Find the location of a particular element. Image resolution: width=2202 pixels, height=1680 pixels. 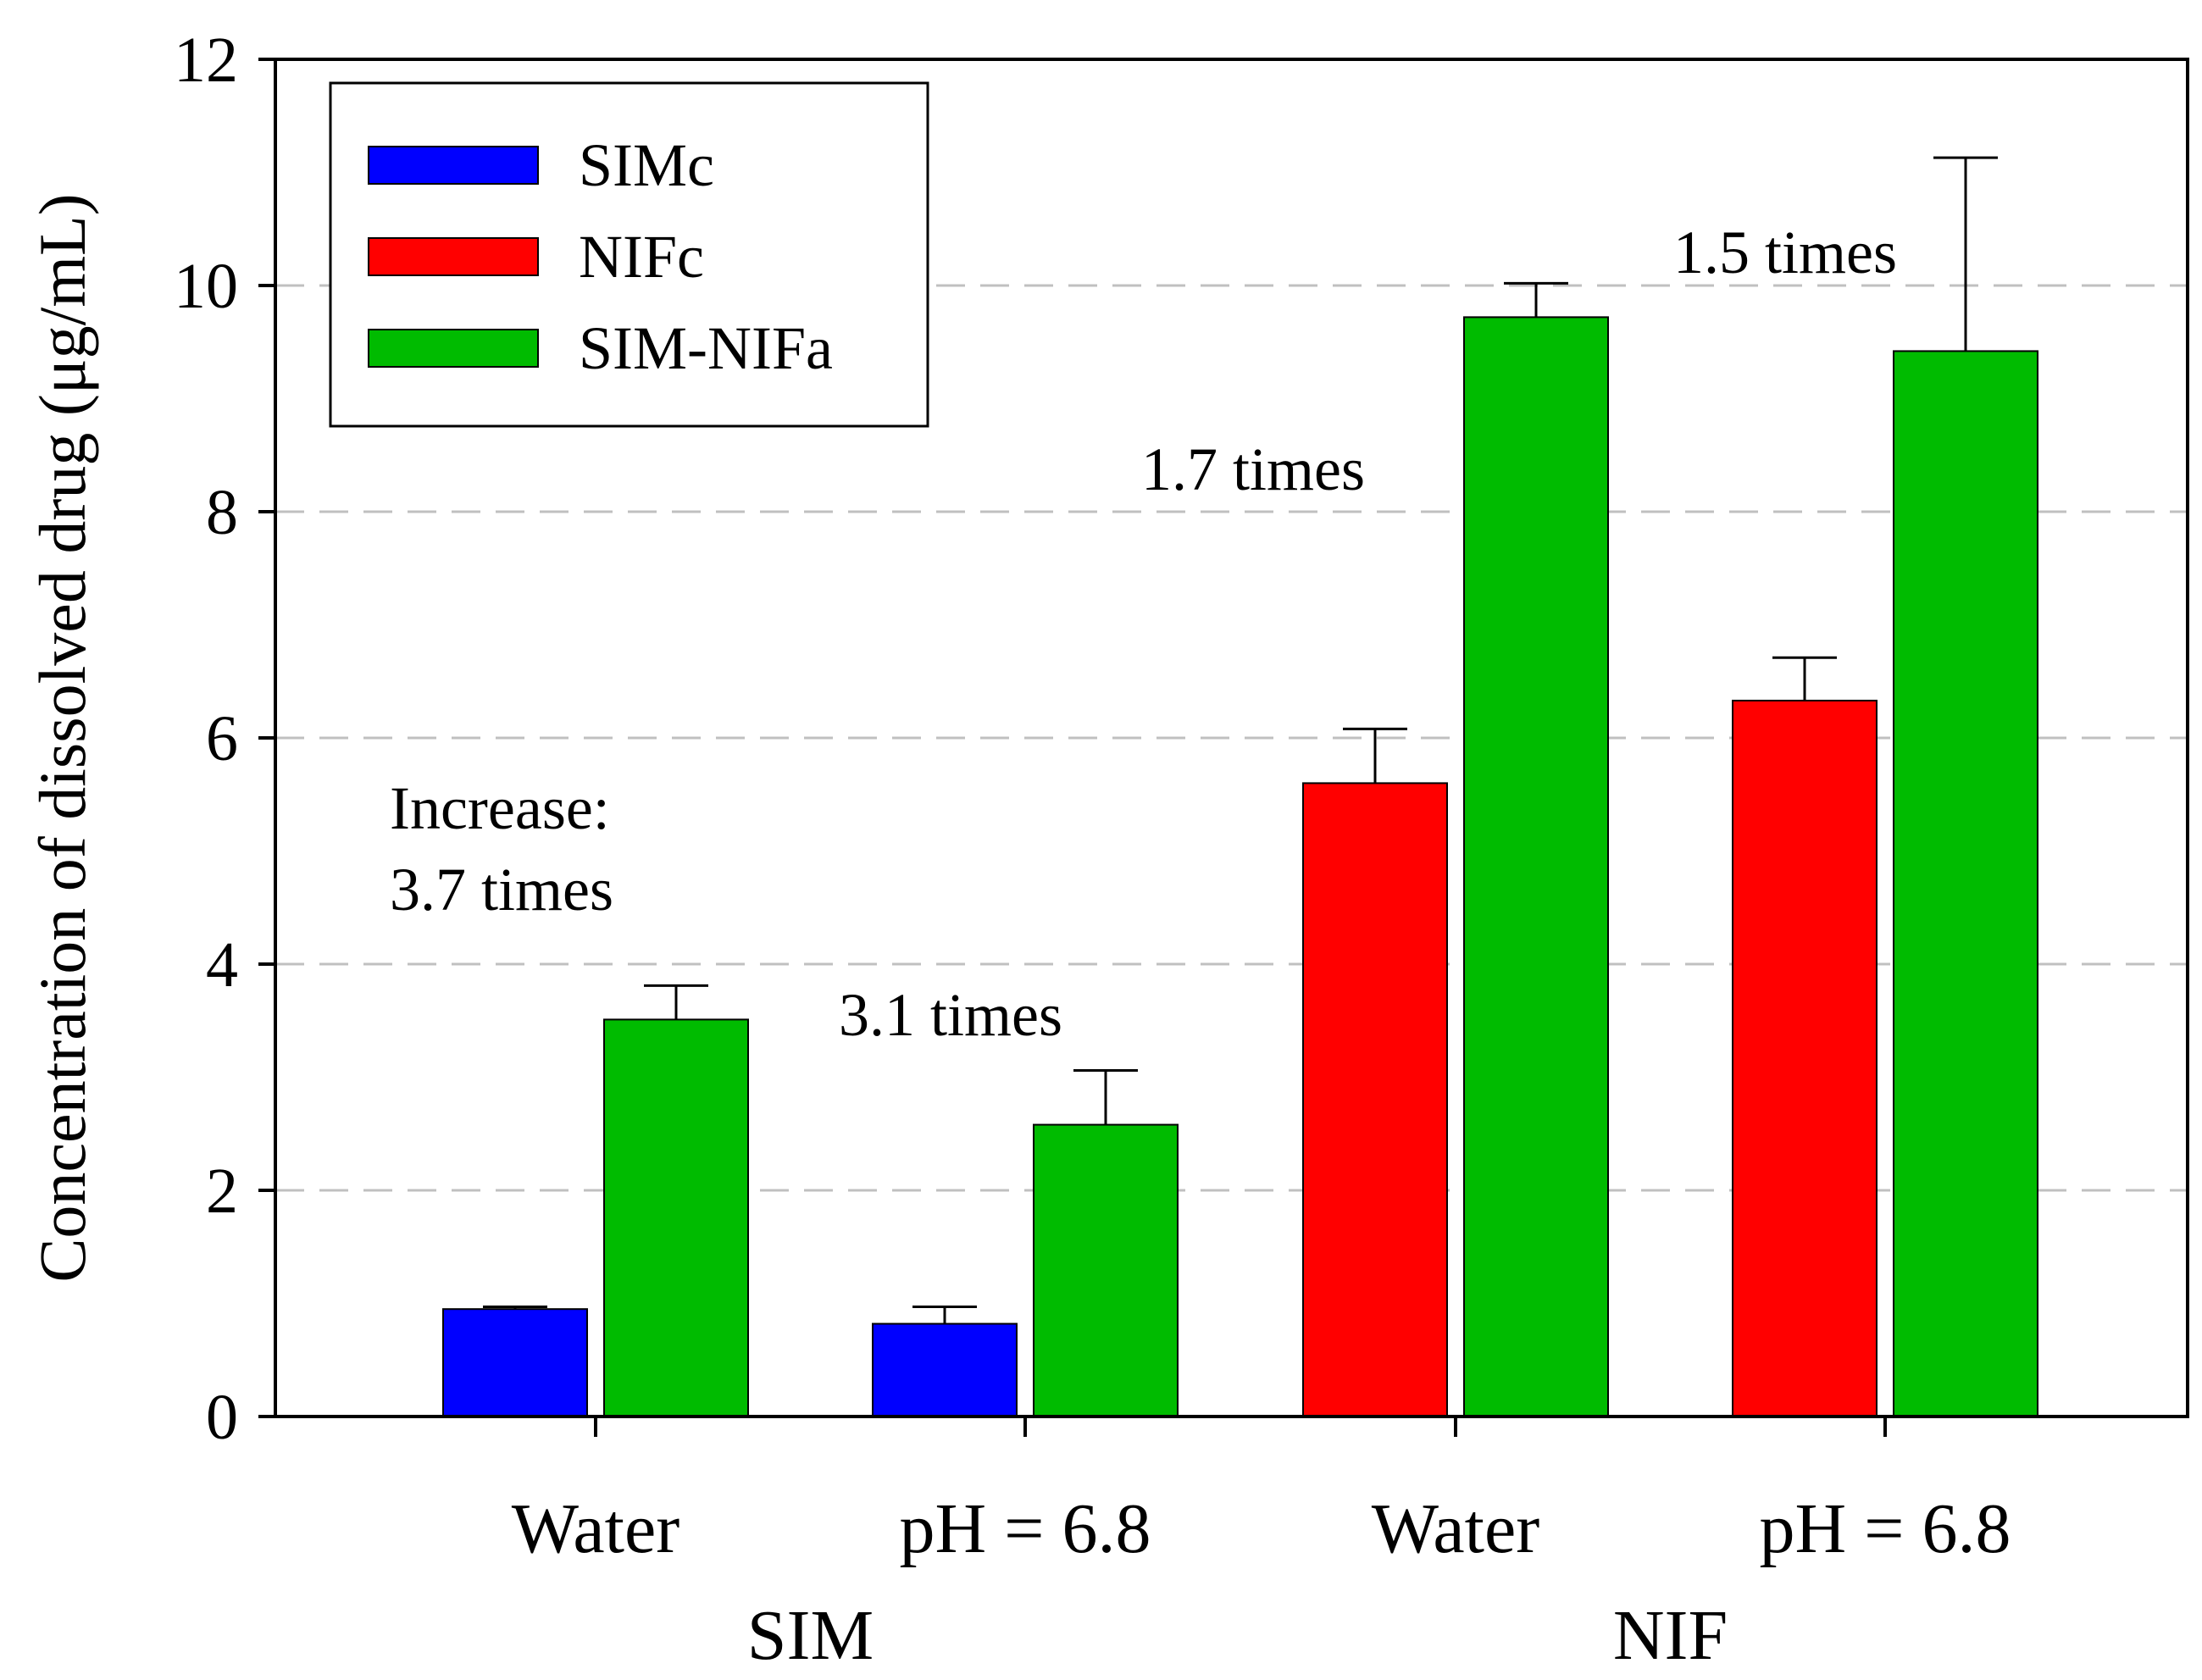

annotation-line: 3.7 times is located at coordinates (501, 889).